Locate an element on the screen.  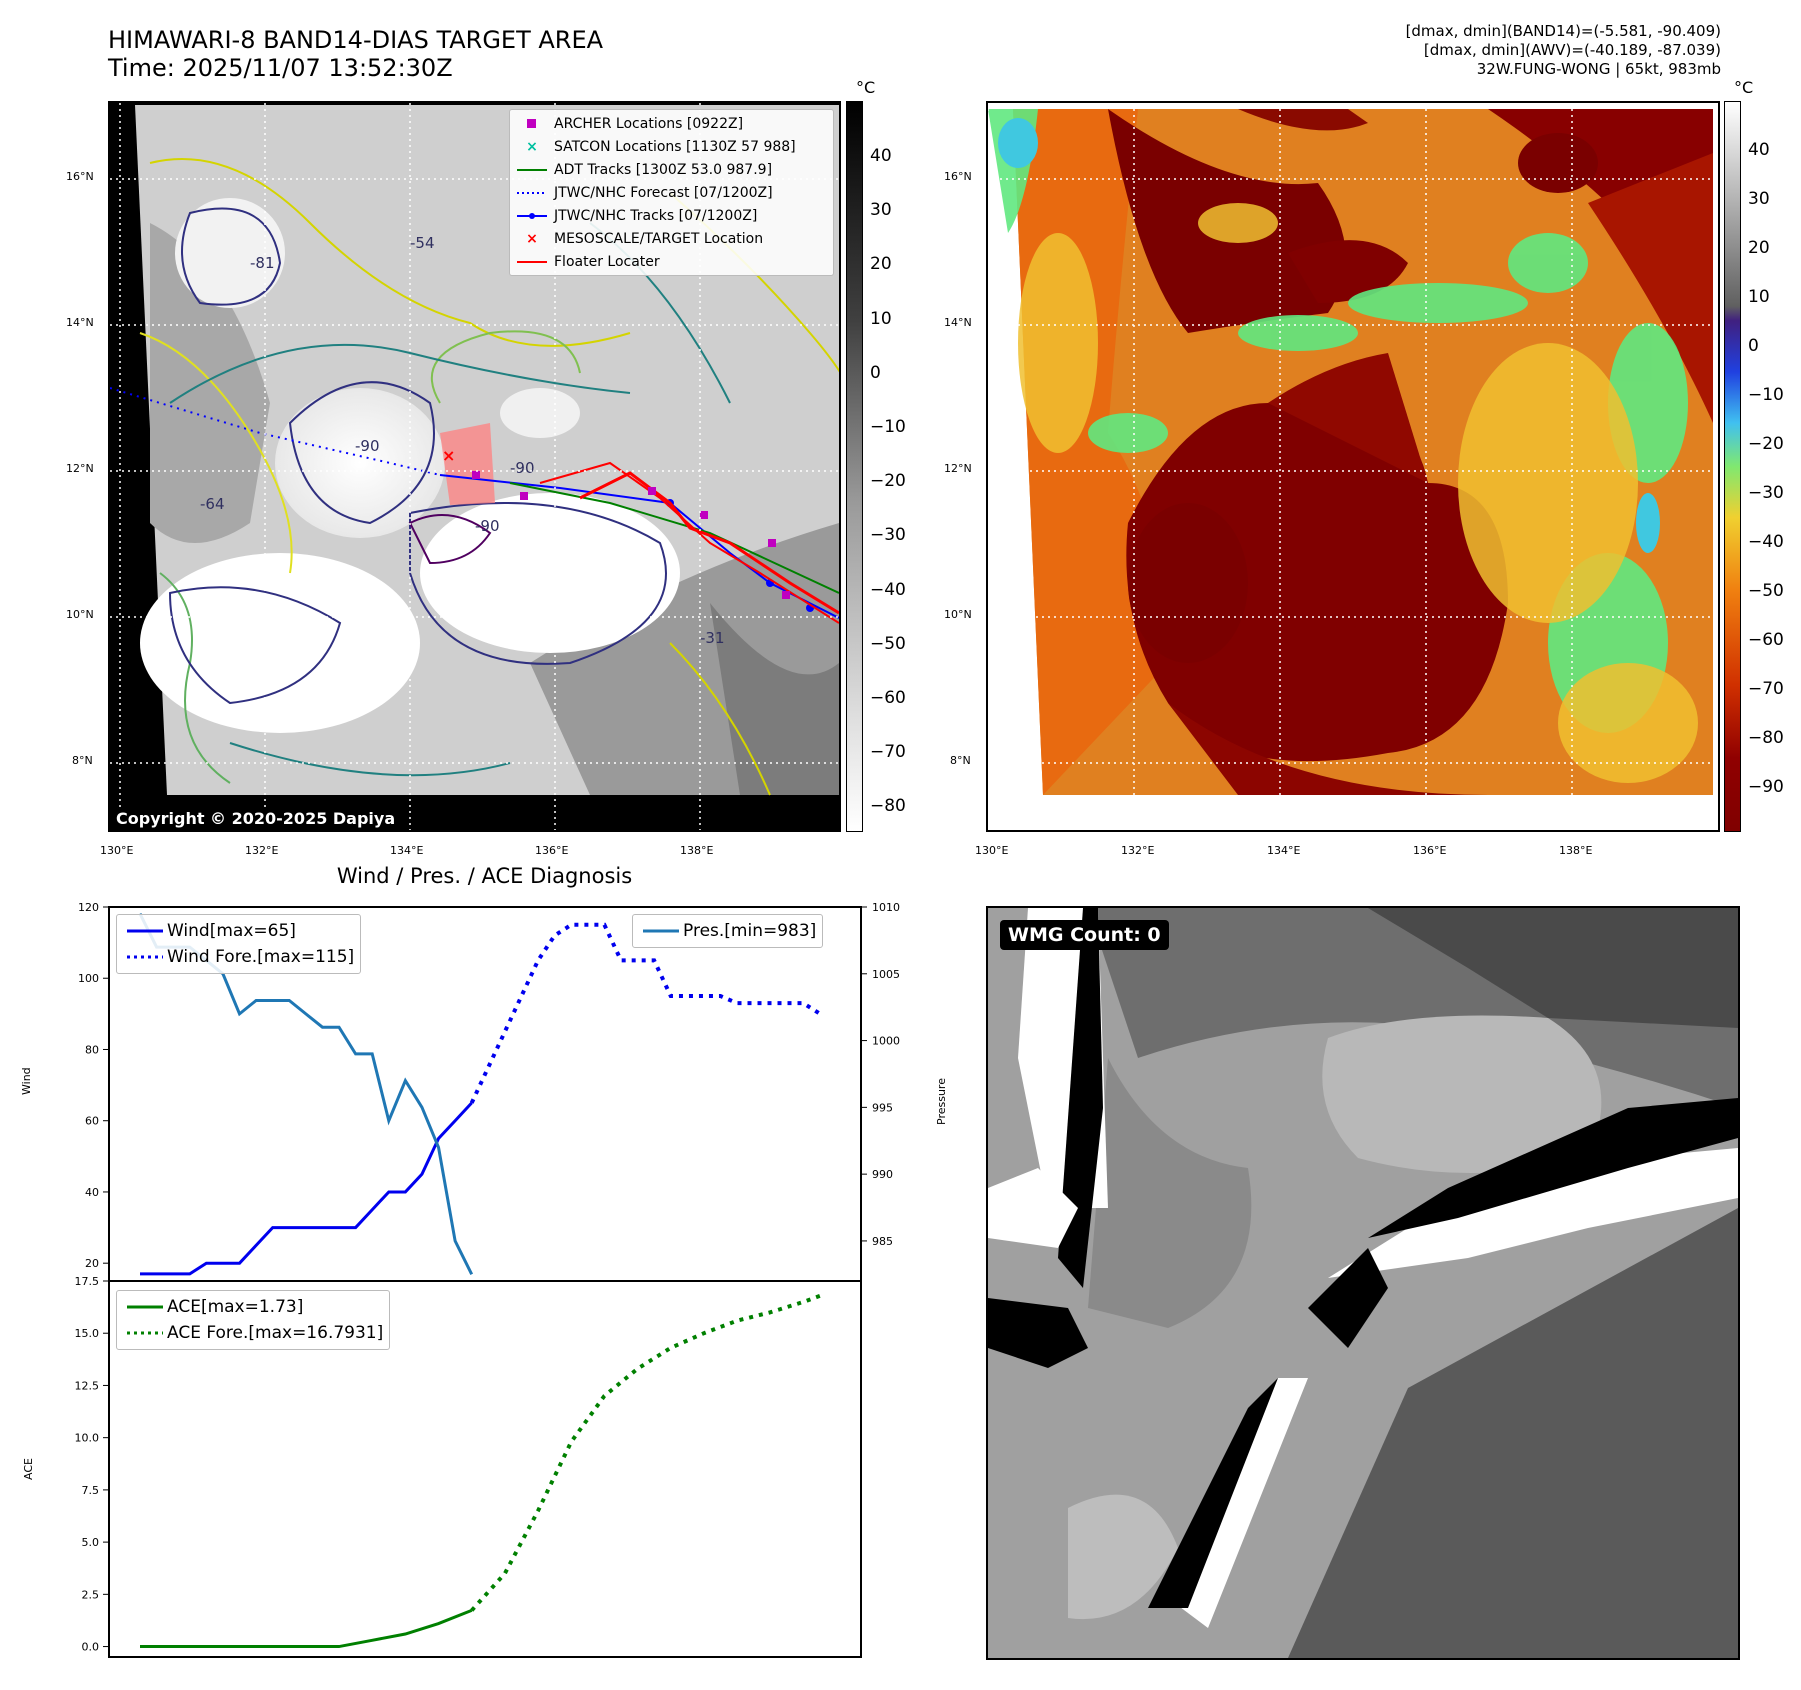
ace-tick-group: 17.5 15.0 12.5 10.0 7.5 5.0 2.5 0.0 is located at coordinates (92, 1464).